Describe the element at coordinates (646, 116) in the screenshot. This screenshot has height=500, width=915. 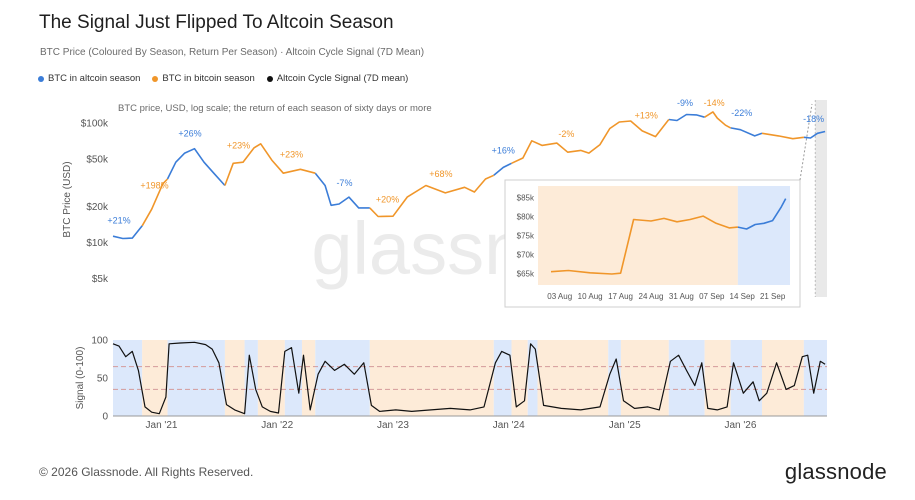
I see `season-return-label: +13%` at that location.